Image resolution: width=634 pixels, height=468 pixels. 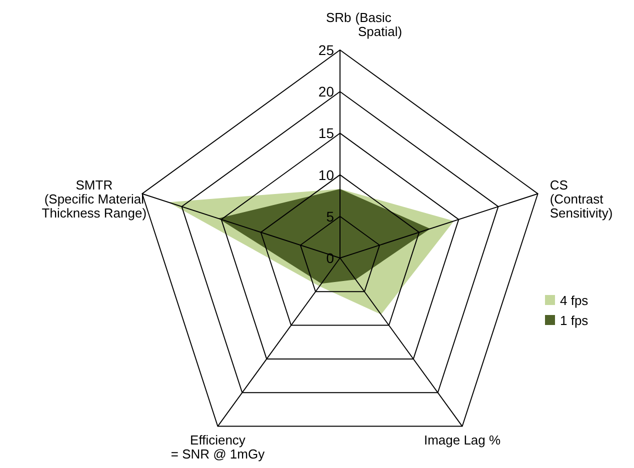 I want to click on spoke-label: SRb (Basic Spatial), so click(x=364, y=24).